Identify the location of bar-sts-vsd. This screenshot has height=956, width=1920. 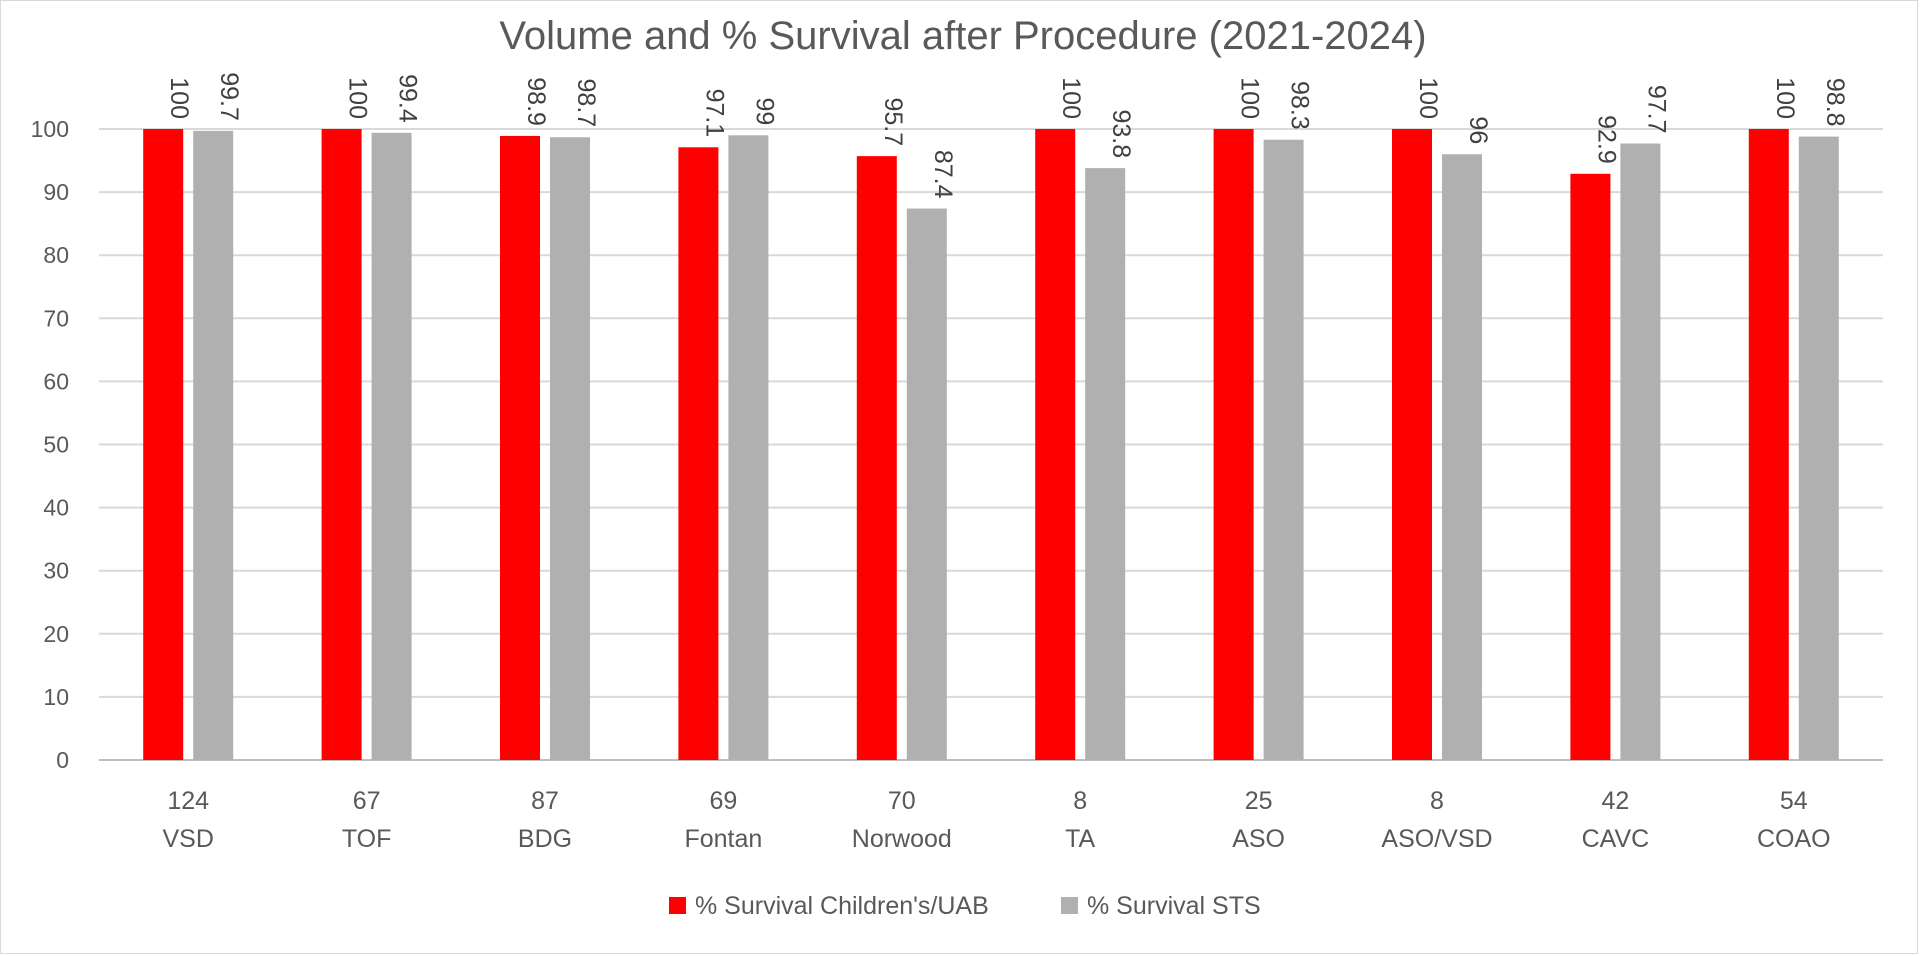
(213, 445).